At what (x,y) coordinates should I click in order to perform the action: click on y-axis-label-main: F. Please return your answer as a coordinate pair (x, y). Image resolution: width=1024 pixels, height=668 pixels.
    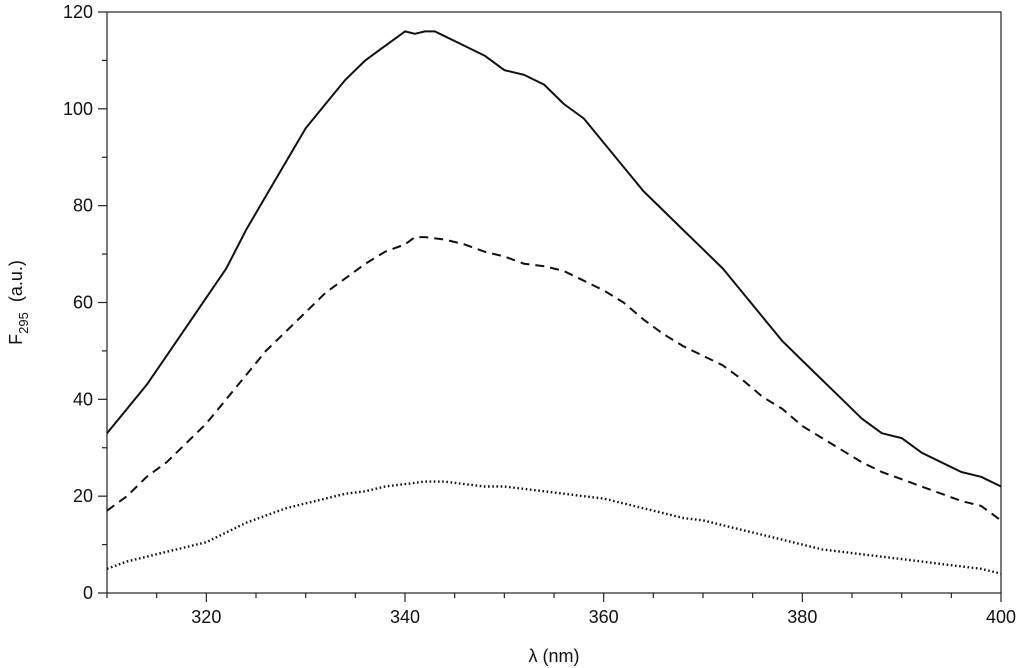
    Looking at the image, I should click on (16, 339).